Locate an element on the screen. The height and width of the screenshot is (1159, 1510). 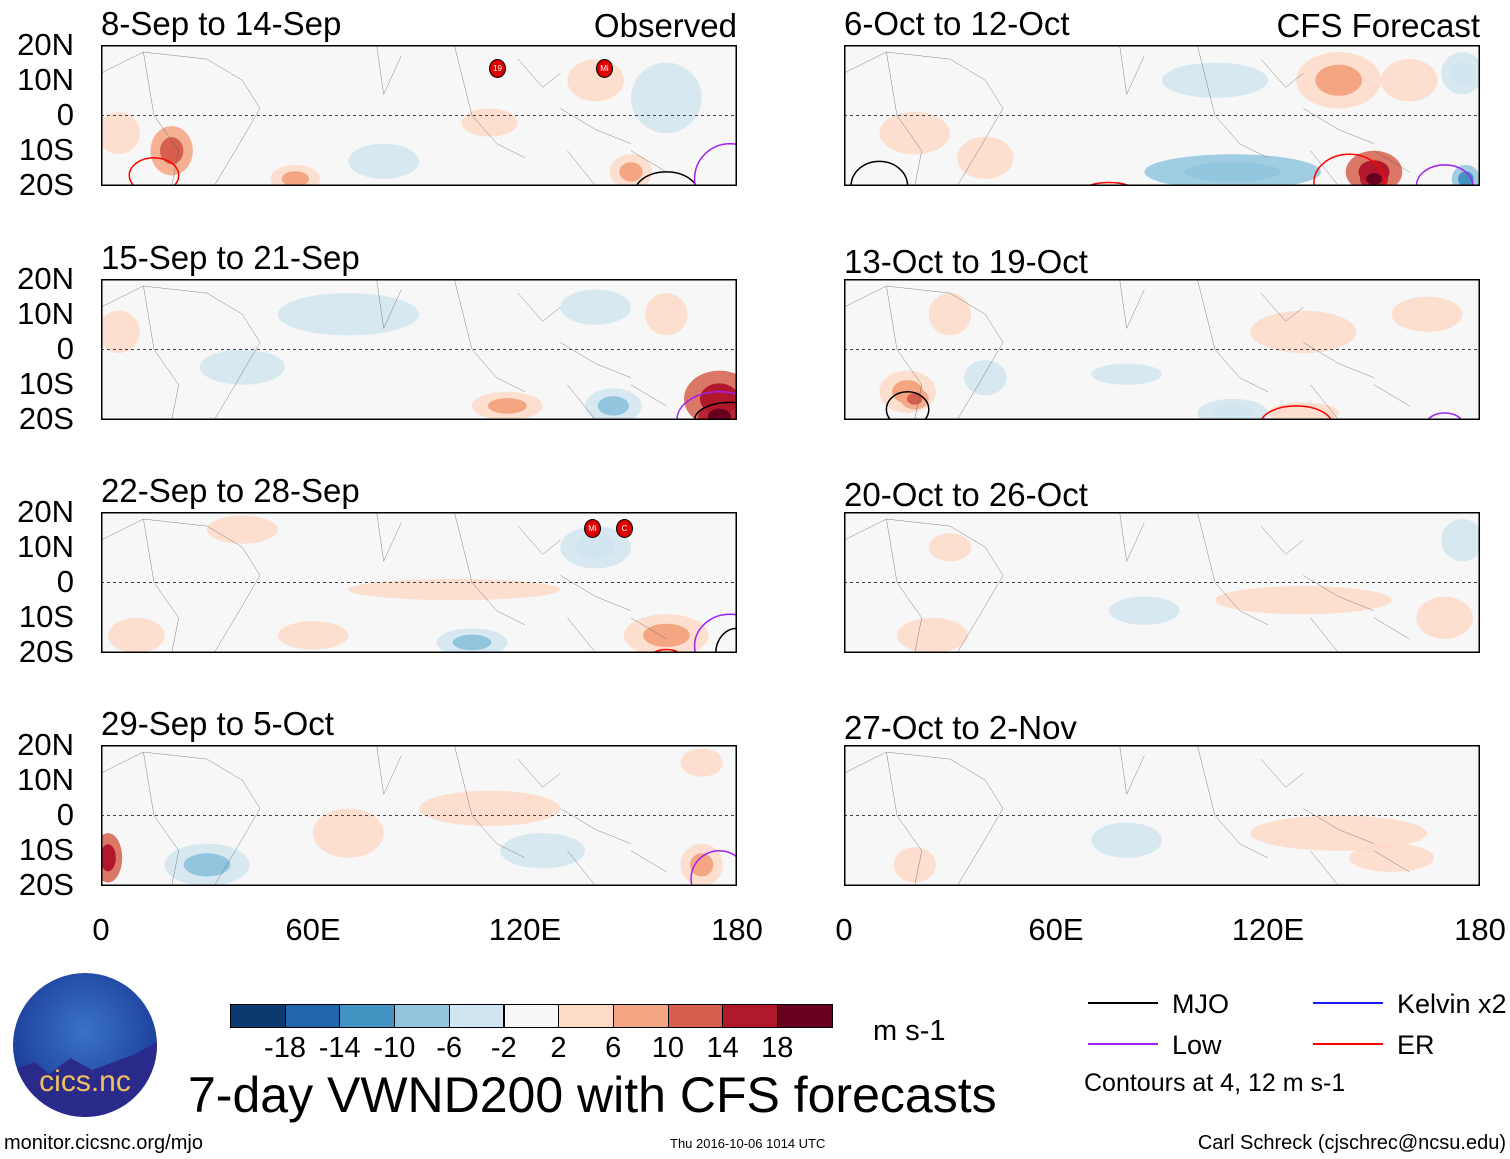
er-legend-line is located at coordinates (1348, 1044).